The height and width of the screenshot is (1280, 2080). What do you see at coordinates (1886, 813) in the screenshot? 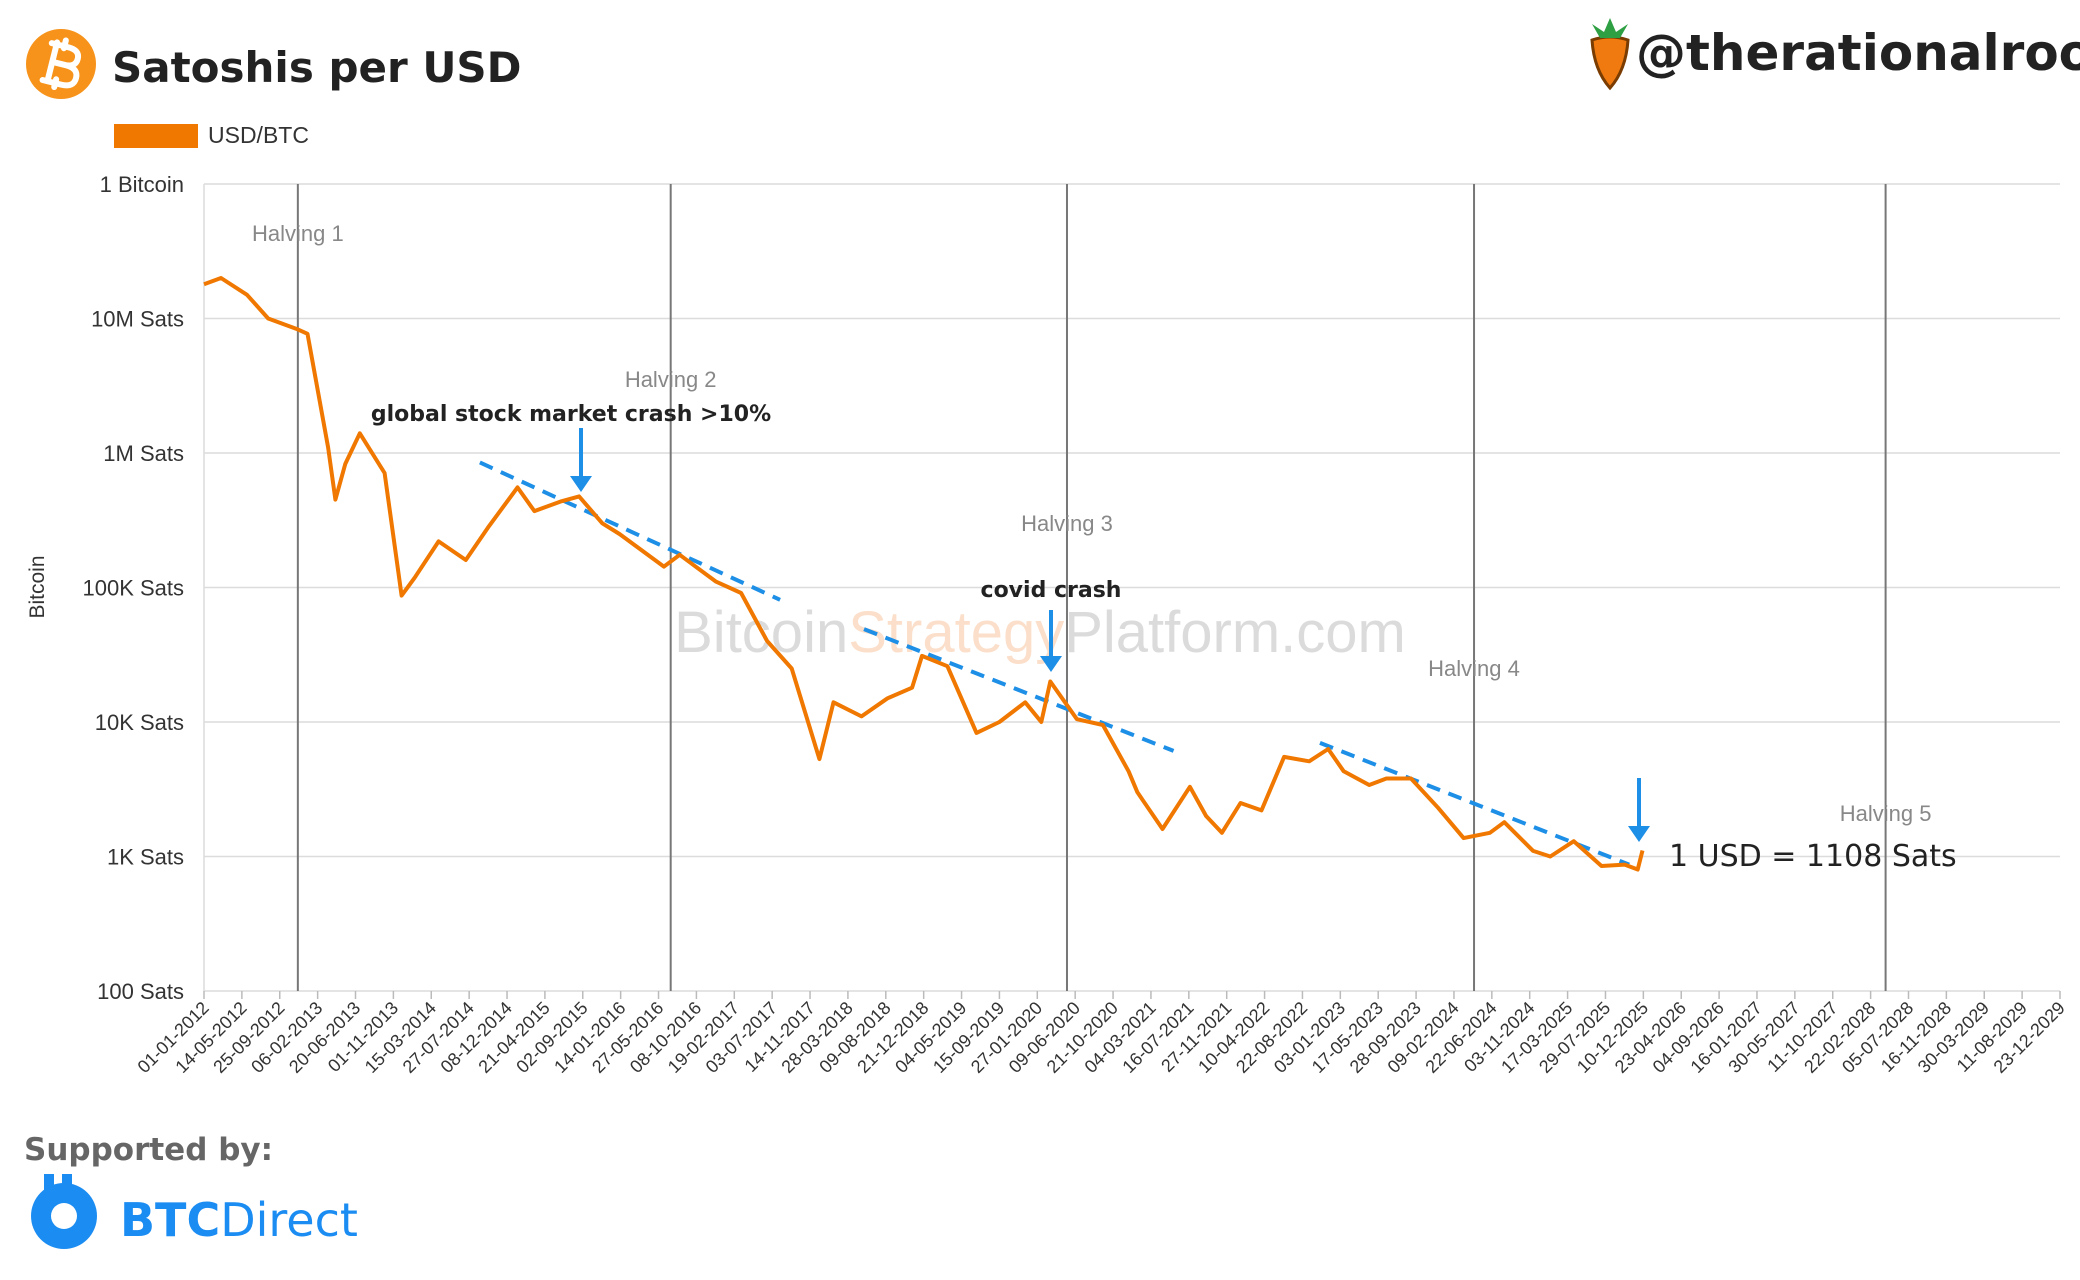
I see `halving-label: Halving 5` at bounding box center [1886, 813].